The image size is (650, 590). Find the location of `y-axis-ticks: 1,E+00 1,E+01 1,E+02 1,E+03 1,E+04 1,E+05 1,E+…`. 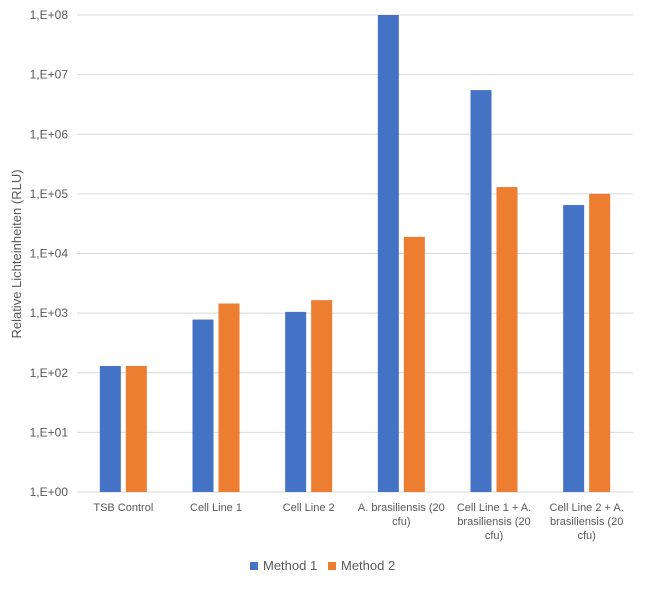

y-axis-ticks: 1,E+00 1,E+01 1,E+02 1,E+03 1,E+04 1,E+05 1,E+… is located at coordinates (49, 253).